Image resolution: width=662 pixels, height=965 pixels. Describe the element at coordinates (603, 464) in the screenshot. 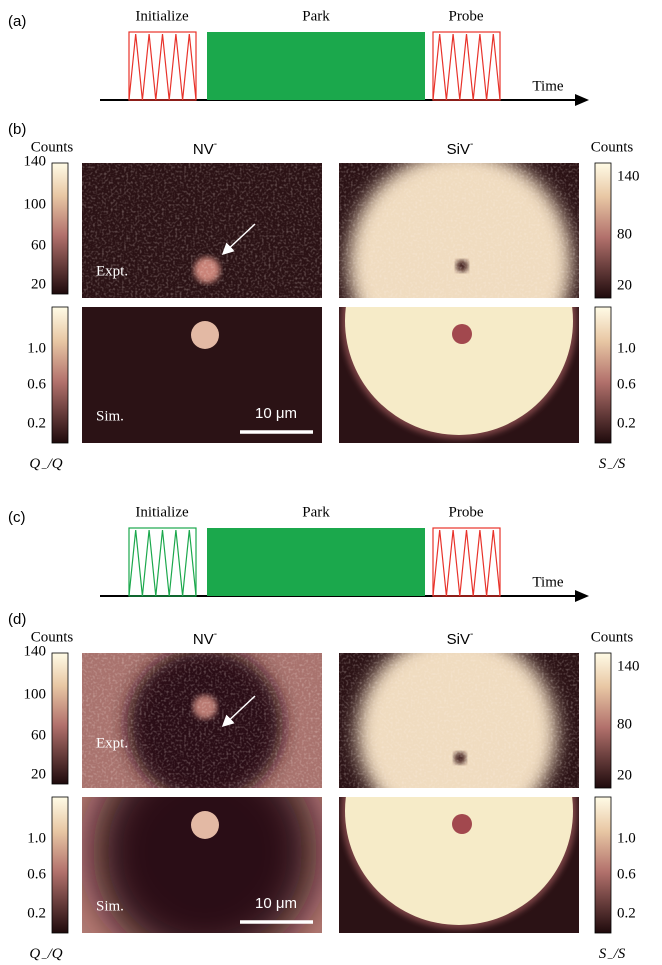

I see `s-ratio-label-num: S` at that location.